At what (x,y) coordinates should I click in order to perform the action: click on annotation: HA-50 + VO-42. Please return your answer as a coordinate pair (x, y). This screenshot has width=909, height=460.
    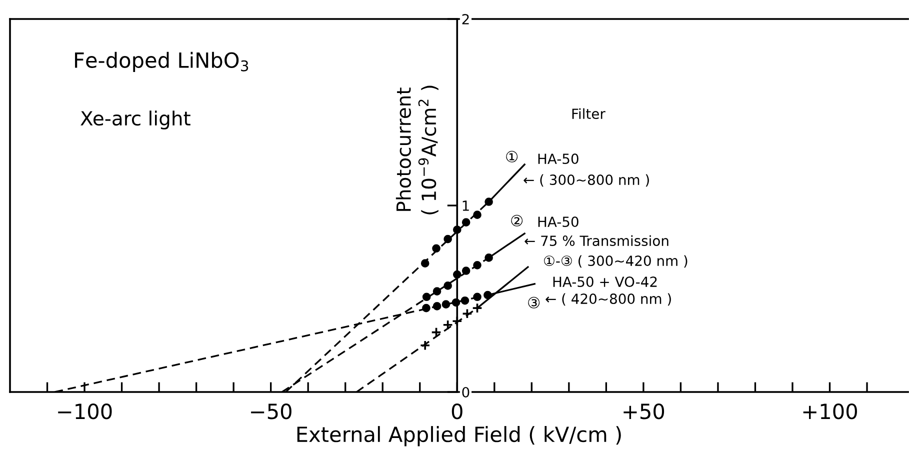
    Looking at the image, I should click on (605, 282).